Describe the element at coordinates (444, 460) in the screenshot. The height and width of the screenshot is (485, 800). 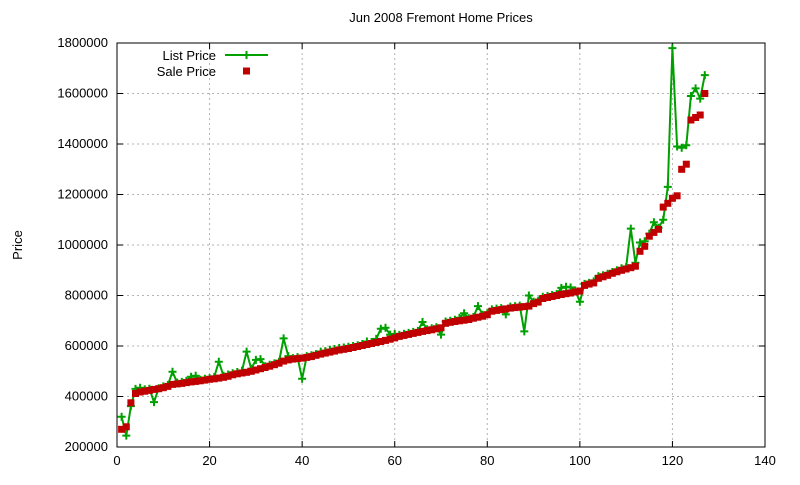
I see `x-axis-tick-labels: 0 20 40 60 80 100 120 140` at that location.